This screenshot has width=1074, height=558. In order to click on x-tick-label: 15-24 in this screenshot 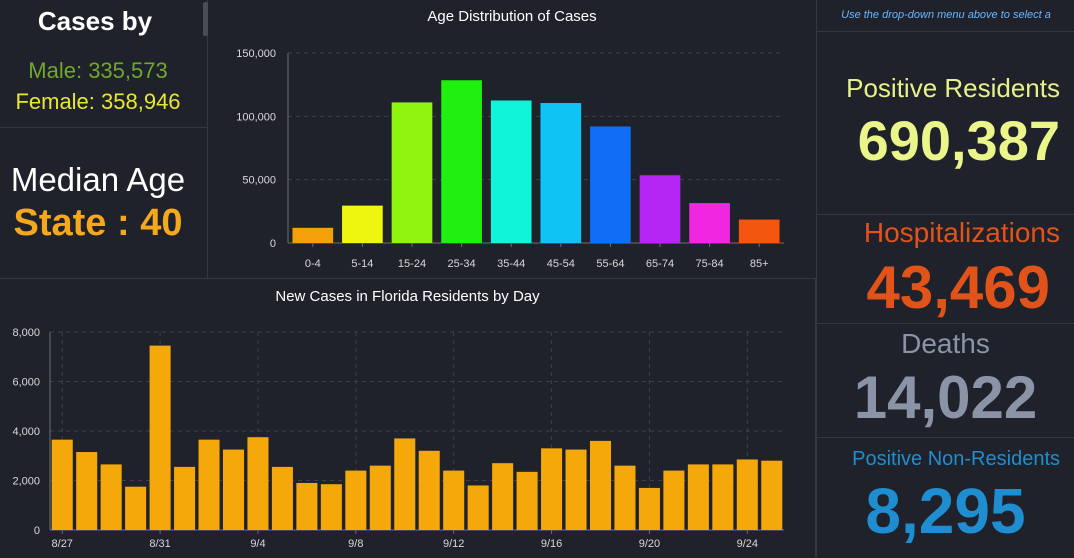, I will do `click(412, 264)`.